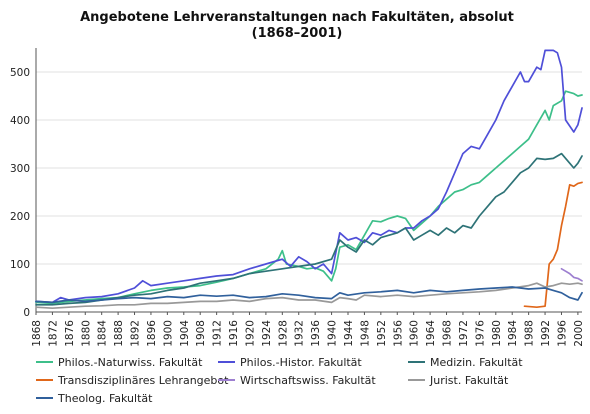  What do you see at coordinates (546, 333) in the screenshot?
I see `x-tick-label: 1992` at bounding box center [546, 333].